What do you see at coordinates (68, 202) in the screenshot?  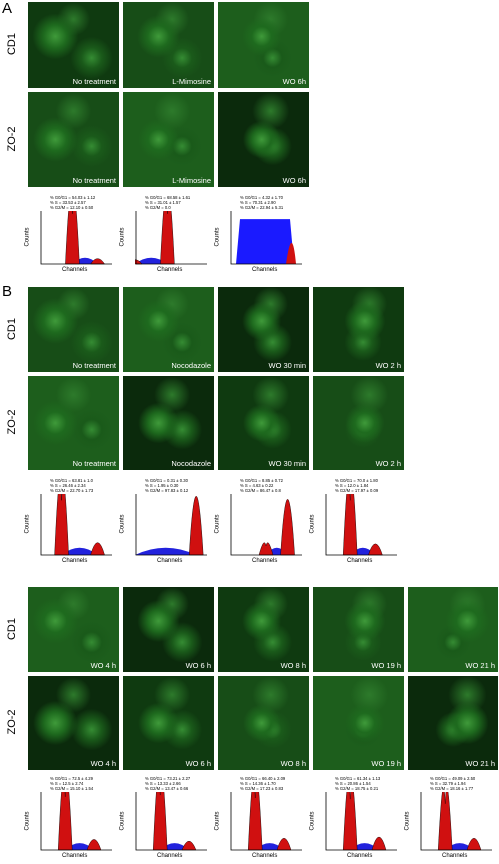 I see `stat-line: % S = 33.53 ± 2.57` at bounding box center [68, 202].